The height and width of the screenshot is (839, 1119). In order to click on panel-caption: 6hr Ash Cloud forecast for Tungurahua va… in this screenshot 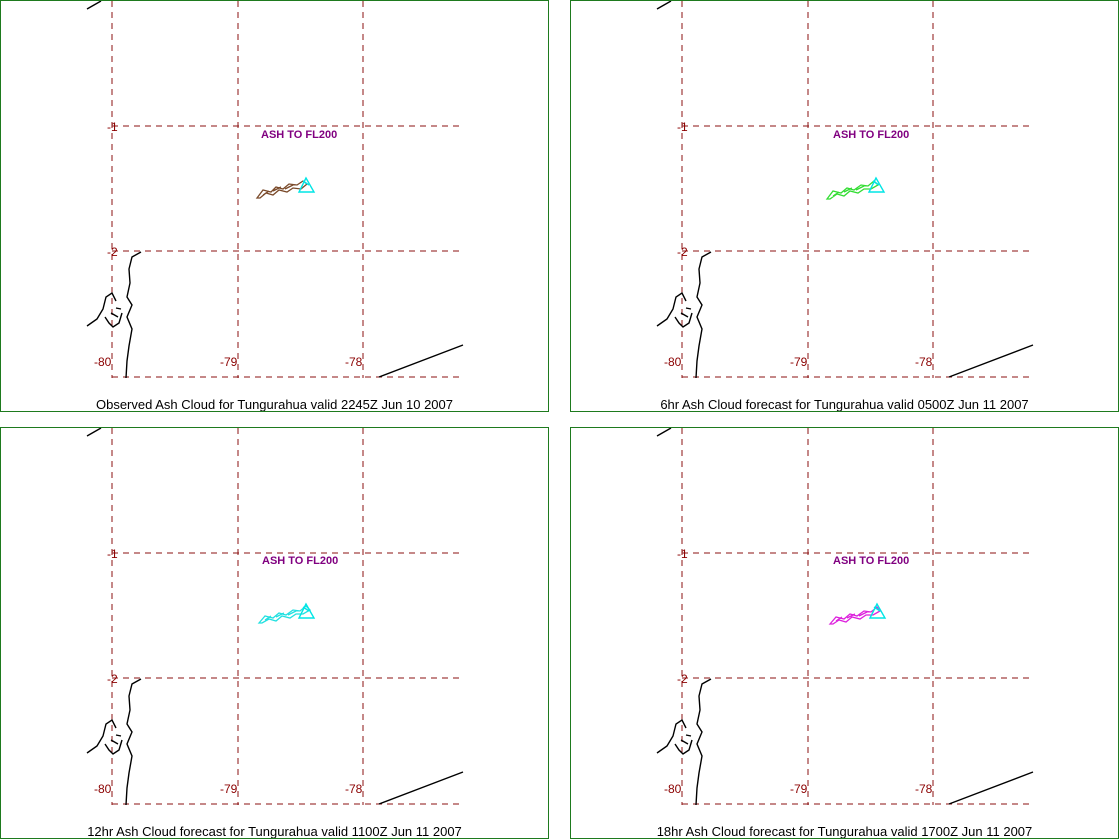, I will do `click(844, 404)`.